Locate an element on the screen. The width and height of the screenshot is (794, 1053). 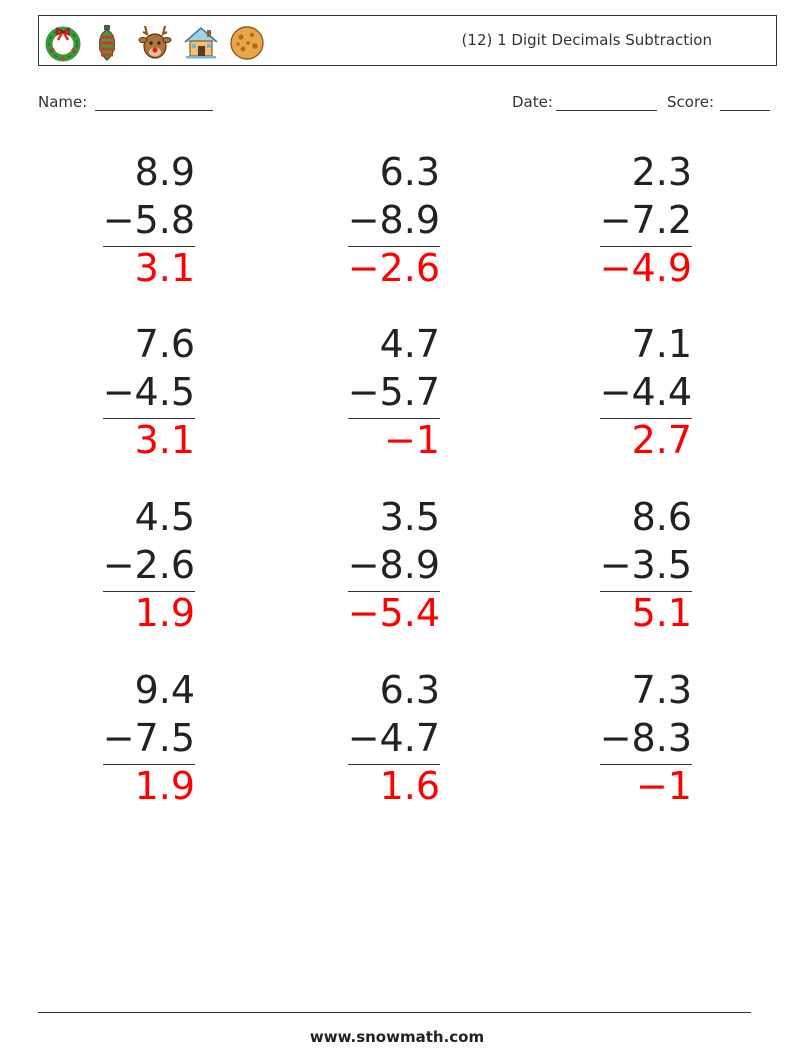
problem-8: 3.5 −8.9 −5.4 is located at coordinates (370, 577).